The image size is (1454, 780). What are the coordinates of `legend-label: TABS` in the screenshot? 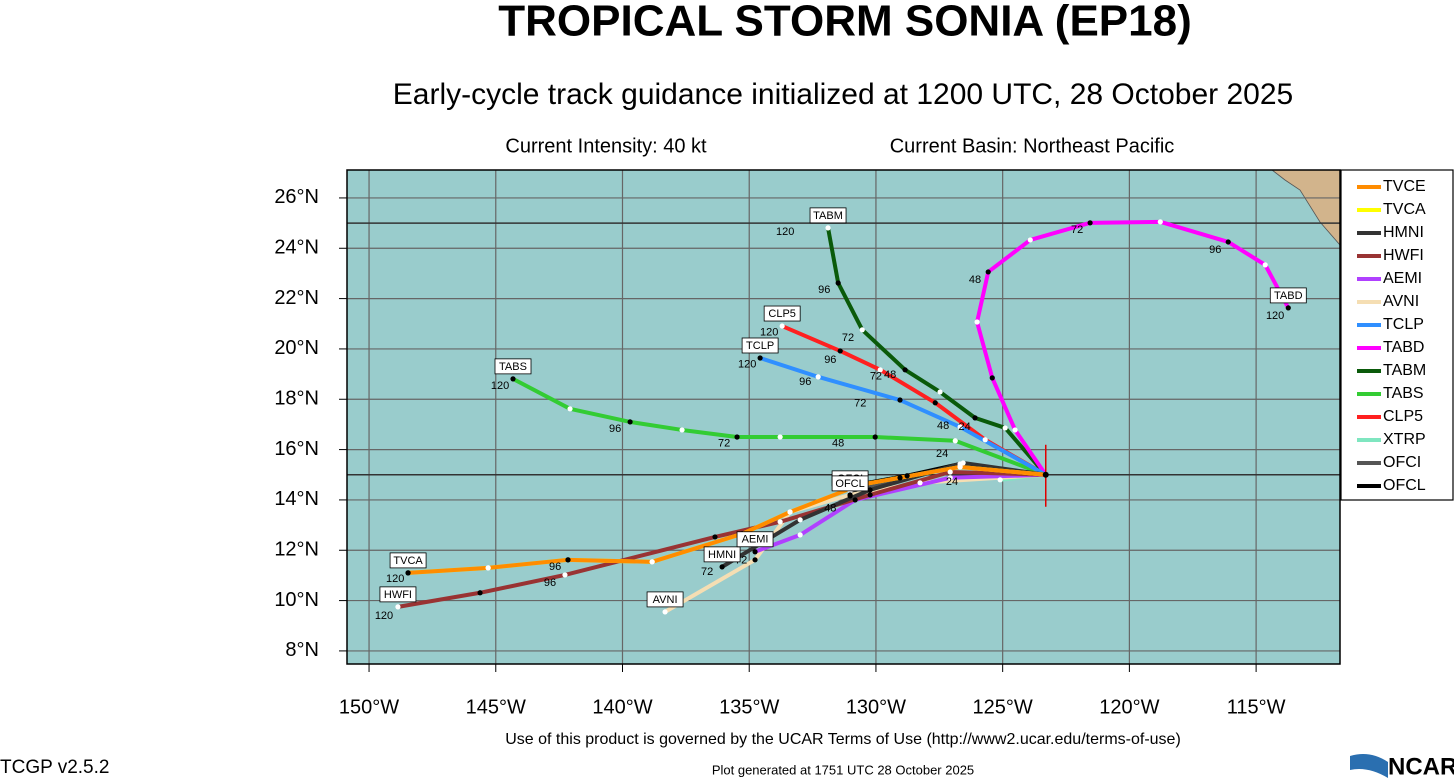 It's located at (1403, 393).